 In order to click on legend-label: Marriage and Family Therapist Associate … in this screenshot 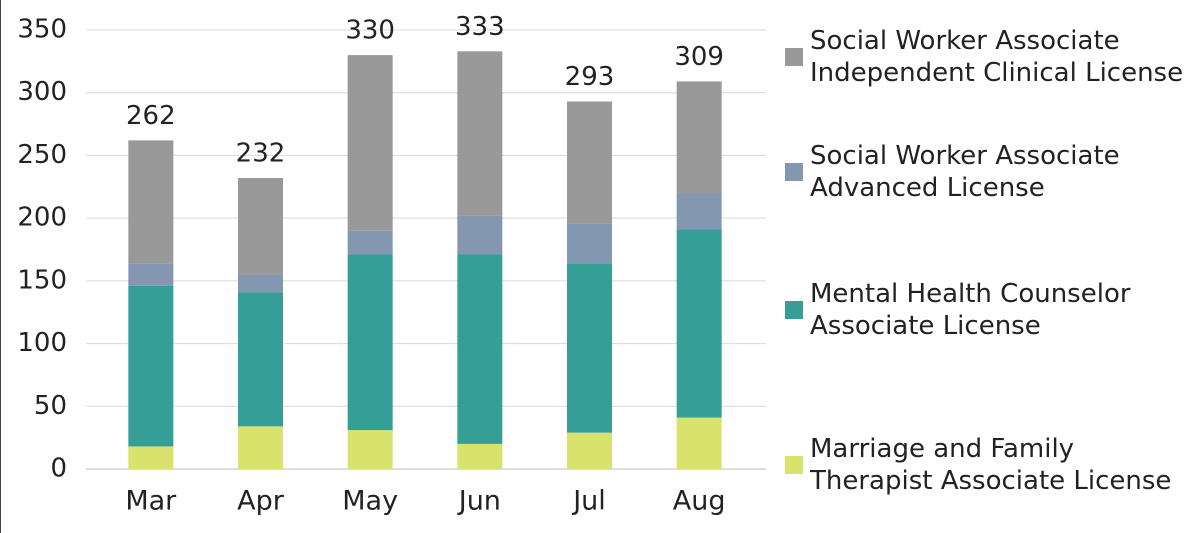, I will do `click(991, 465)`.